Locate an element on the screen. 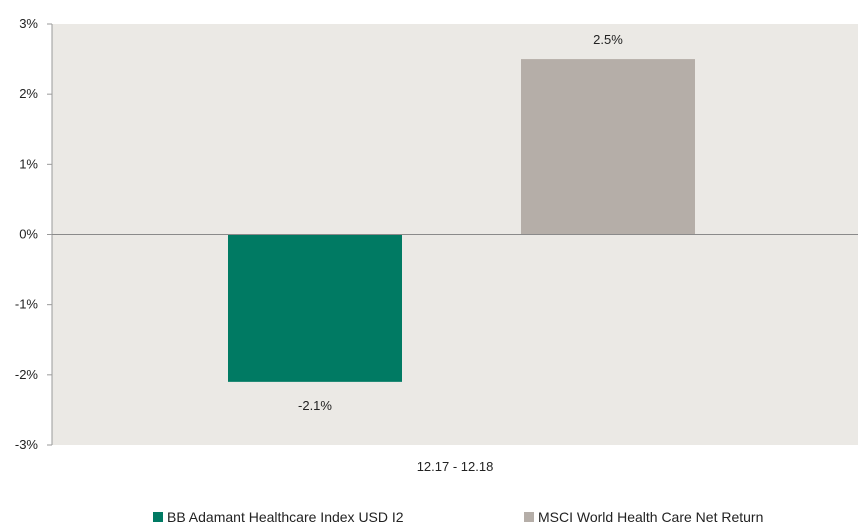 This screenshot has width=860, height=527. legend-label: BB Adamant Healthcare Index USD I2 is located at coordinates (285, 517).